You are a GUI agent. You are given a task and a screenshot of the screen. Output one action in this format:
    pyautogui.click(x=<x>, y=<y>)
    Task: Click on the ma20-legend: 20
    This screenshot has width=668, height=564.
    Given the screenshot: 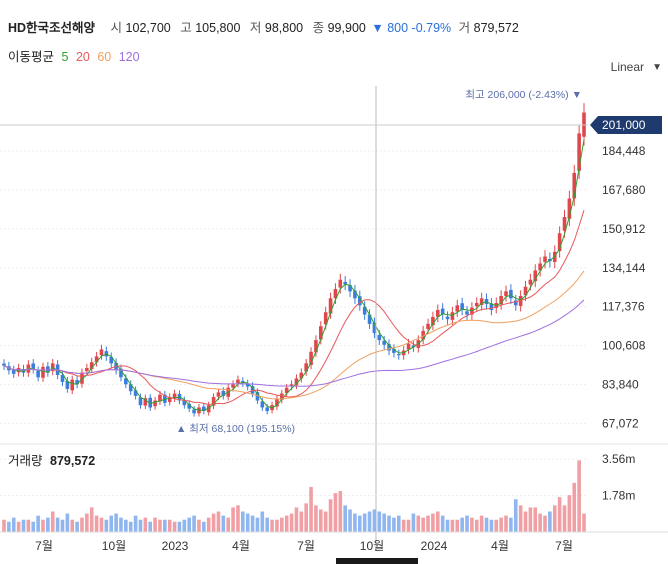 What is the action you would take?
    pyautogui.click(x=82, y=57)
    